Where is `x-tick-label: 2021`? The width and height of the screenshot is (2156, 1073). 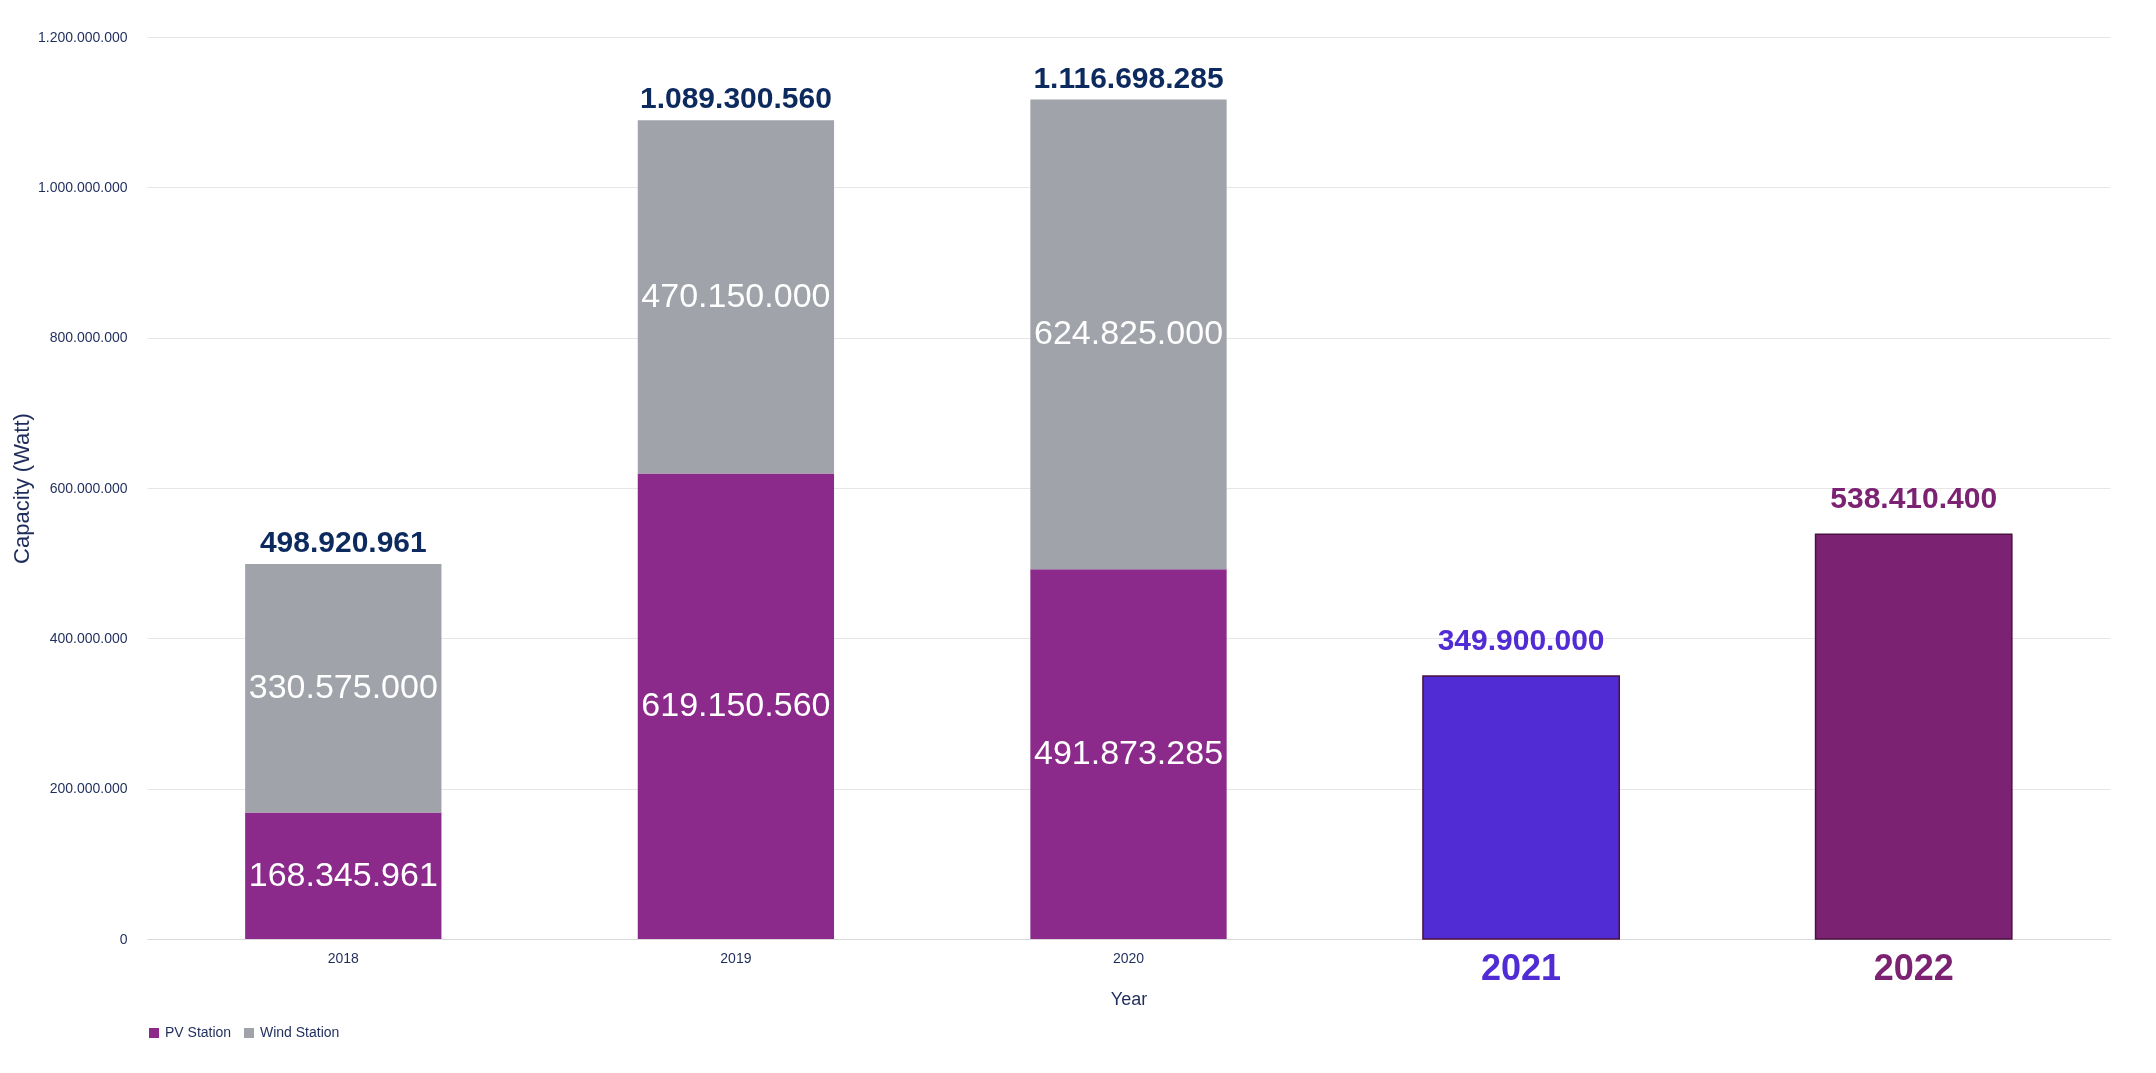
x-tick-label: 2021 is located at coordinates (1521, 967).